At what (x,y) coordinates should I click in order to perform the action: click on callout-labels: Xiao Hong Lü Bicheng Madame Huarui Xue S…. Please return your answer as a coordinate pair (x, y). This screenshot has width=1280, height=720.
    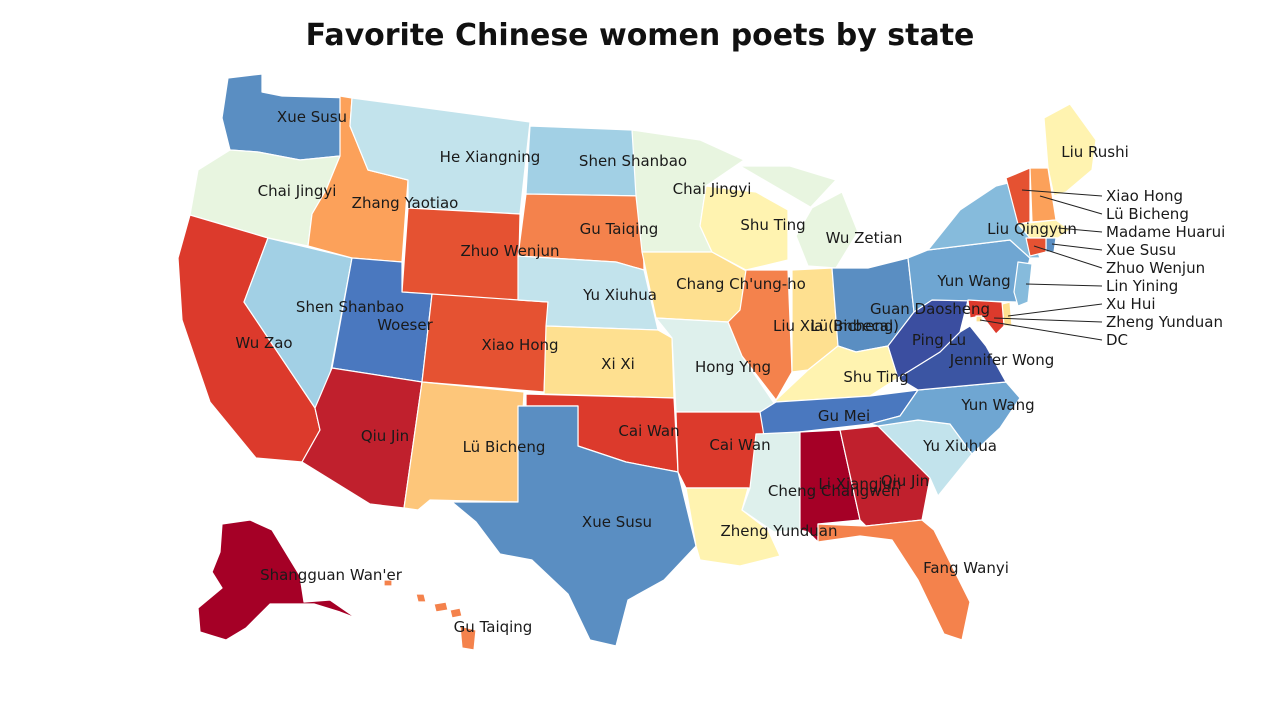
    Looking at the image, I should click on (1165, 268).